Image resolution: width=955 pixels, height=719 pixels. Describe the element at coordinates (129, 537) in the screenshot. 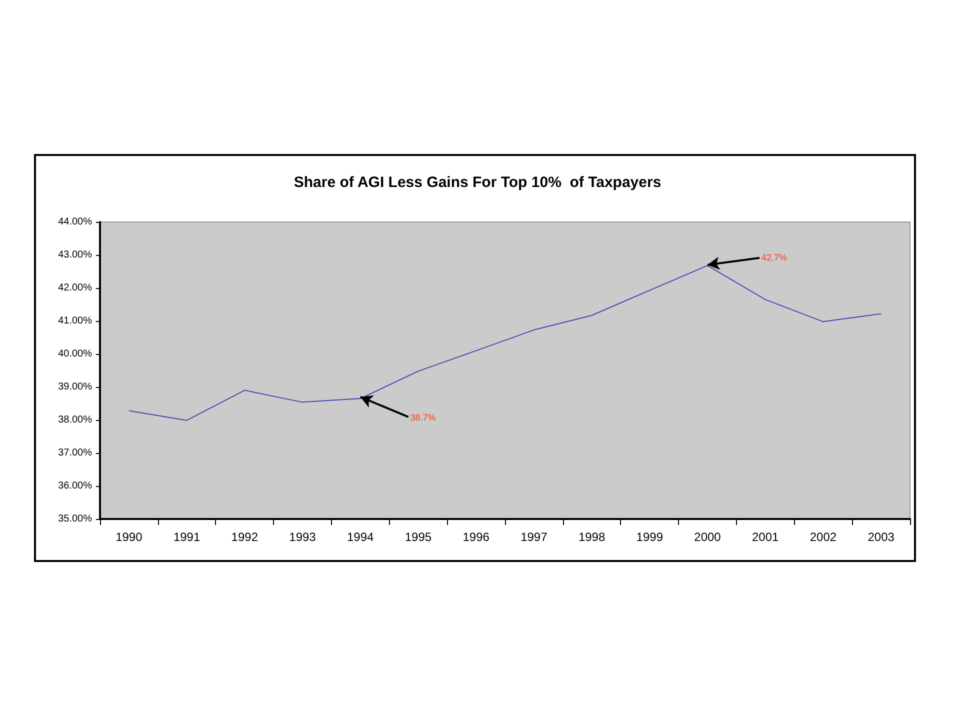

I see `x-tick-label: 1990` at that location.